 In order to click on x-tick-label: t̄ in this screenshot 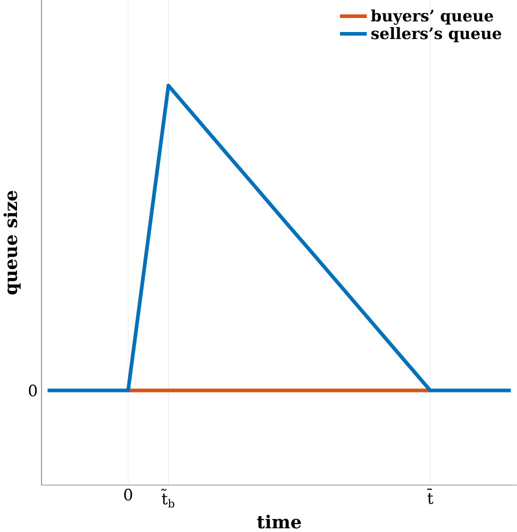, I will do `click(430, 496)`.